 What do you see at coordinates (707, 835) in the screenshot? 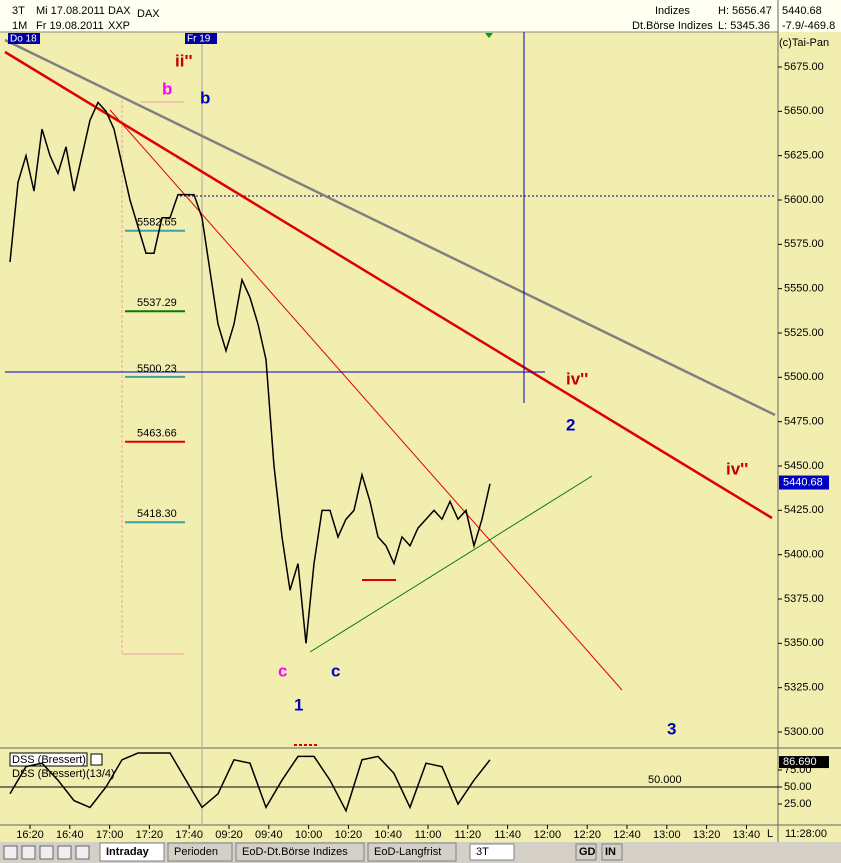
I see `x-tick-label: 13:20` at bounding box center [707, 835].